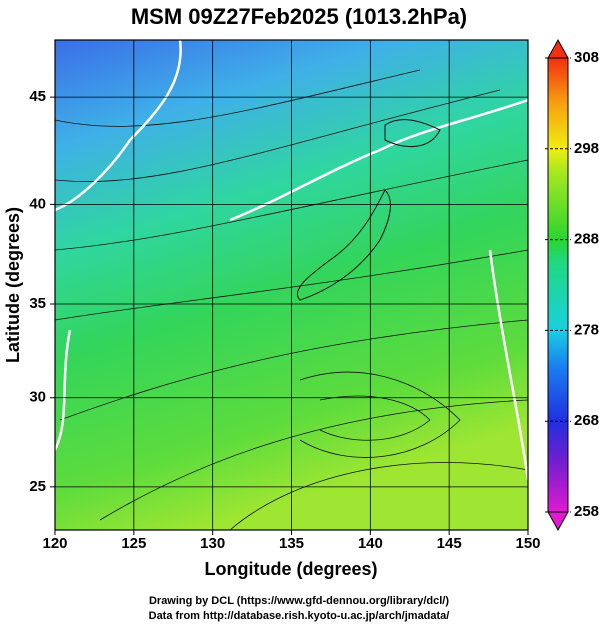  Describe the element at coordinates (586, 57) in the screenshot. I see `colorbar-tick-label: 308` at that location.